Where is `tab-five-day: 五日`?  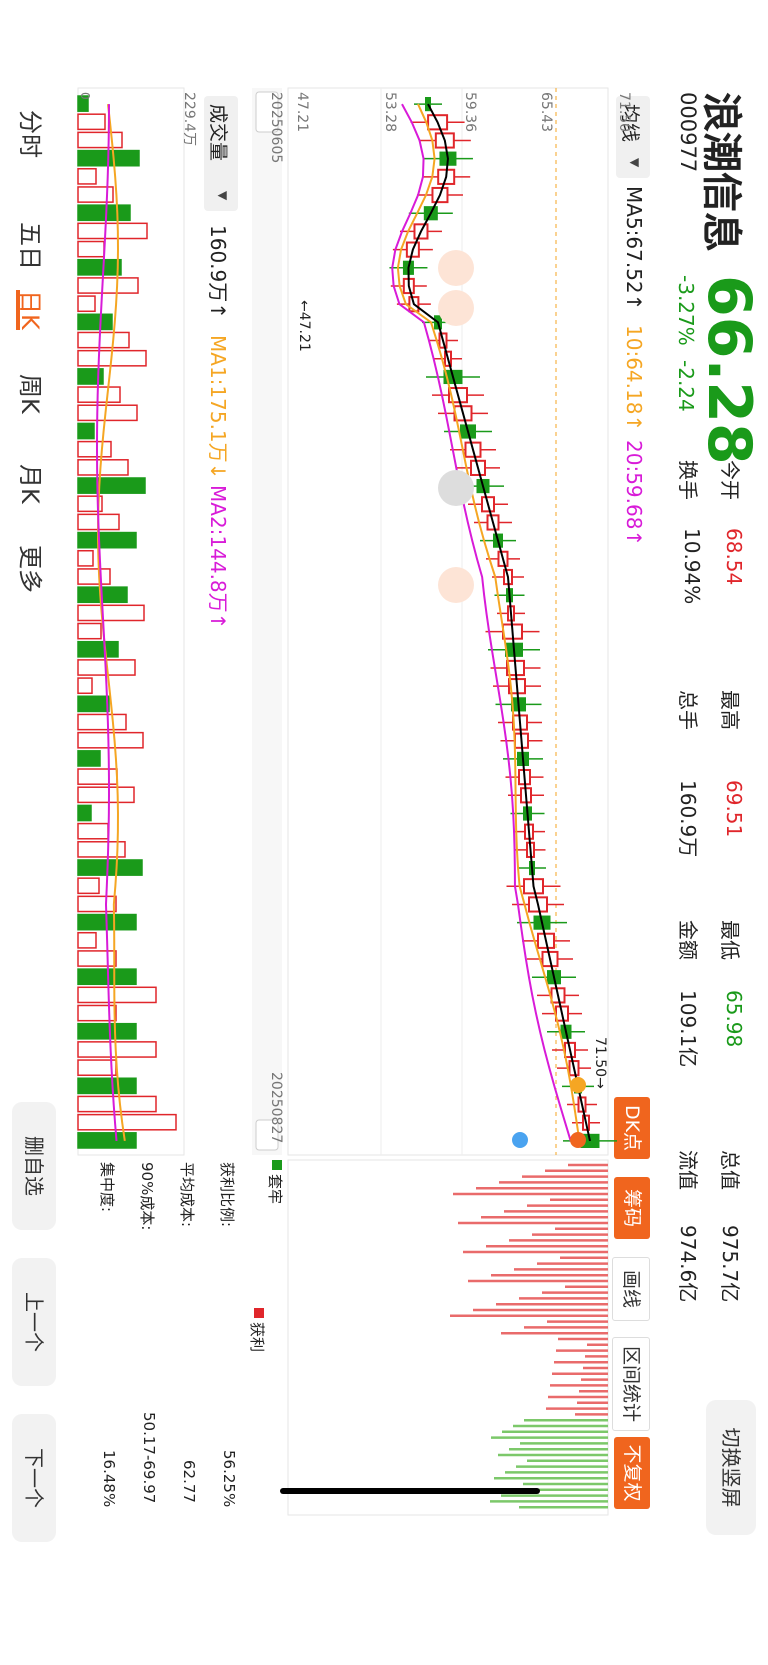
tab-five-day: 五日 is located at coordinates (30, 246).